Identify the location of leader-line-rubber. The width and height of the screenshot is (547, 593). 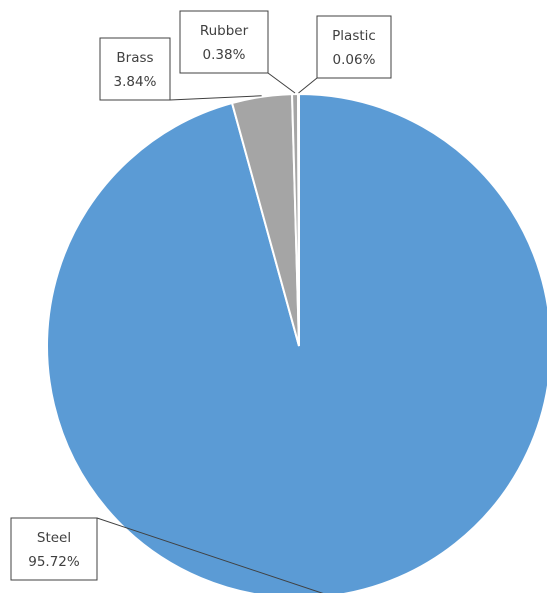
(281, 83).